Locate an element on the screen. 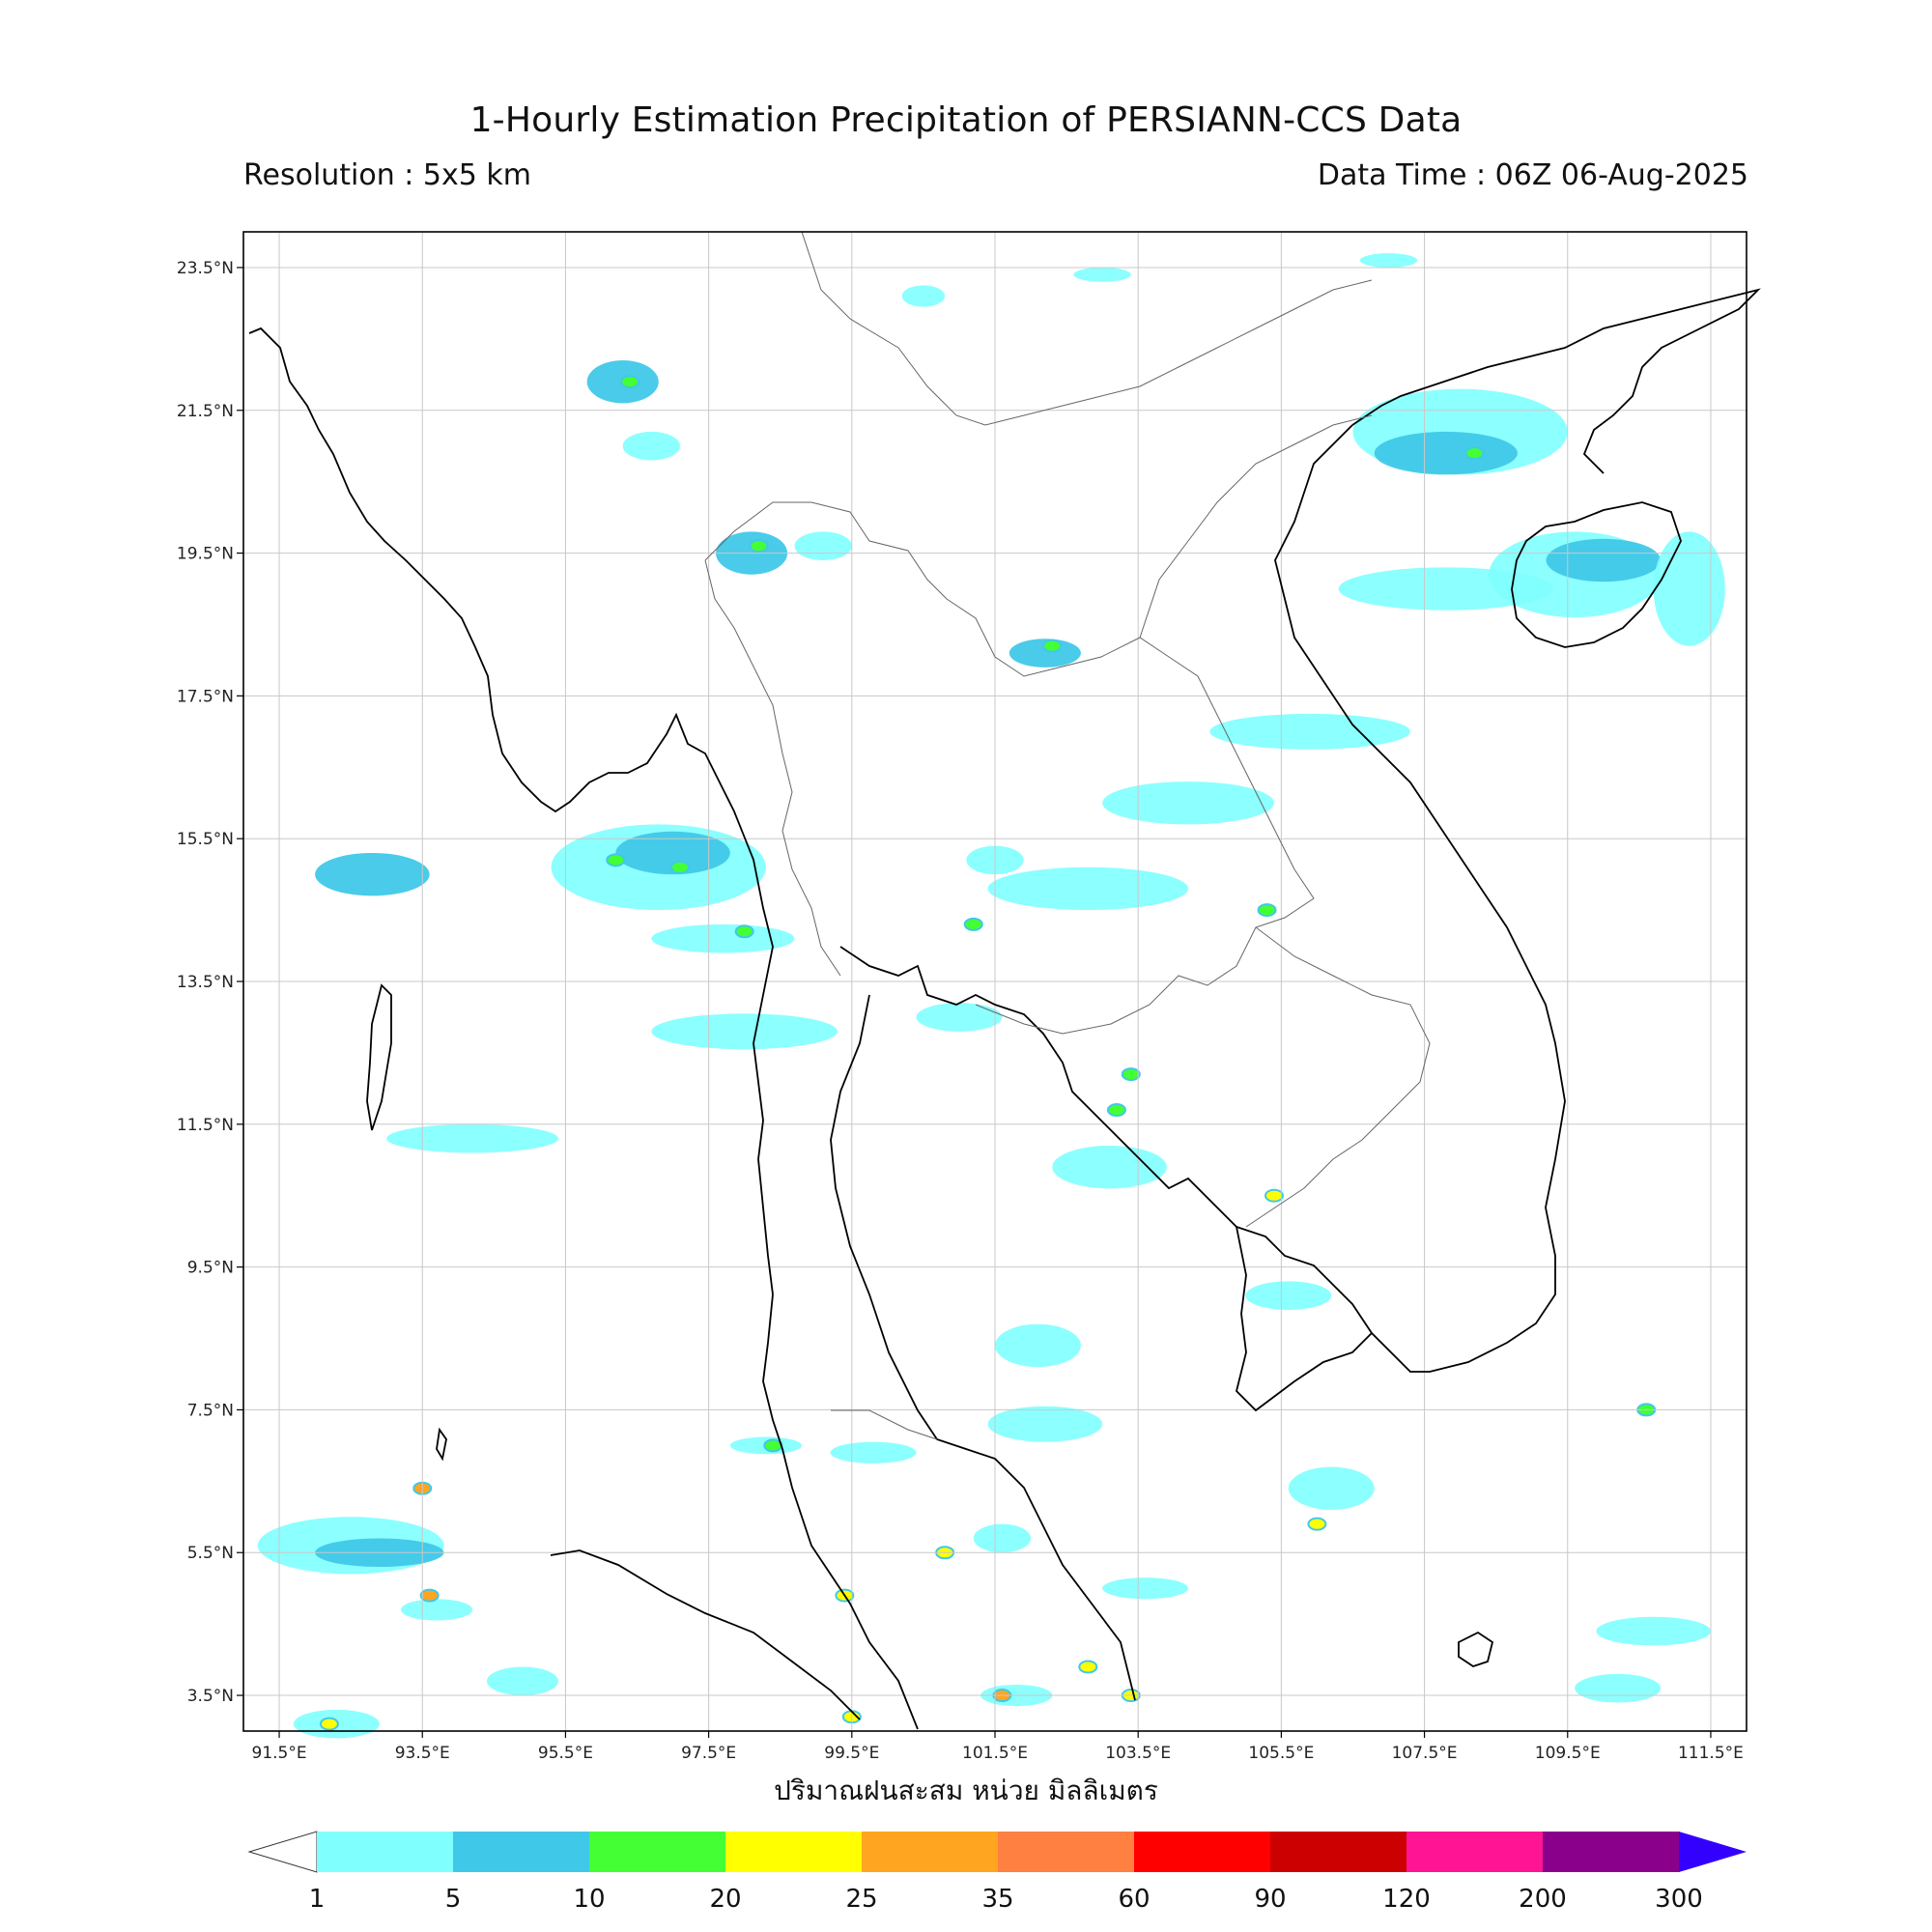 This screenshot has width=1932, height=1932. colorbar-label-5: 35 is located at coordinates (997, 1899).